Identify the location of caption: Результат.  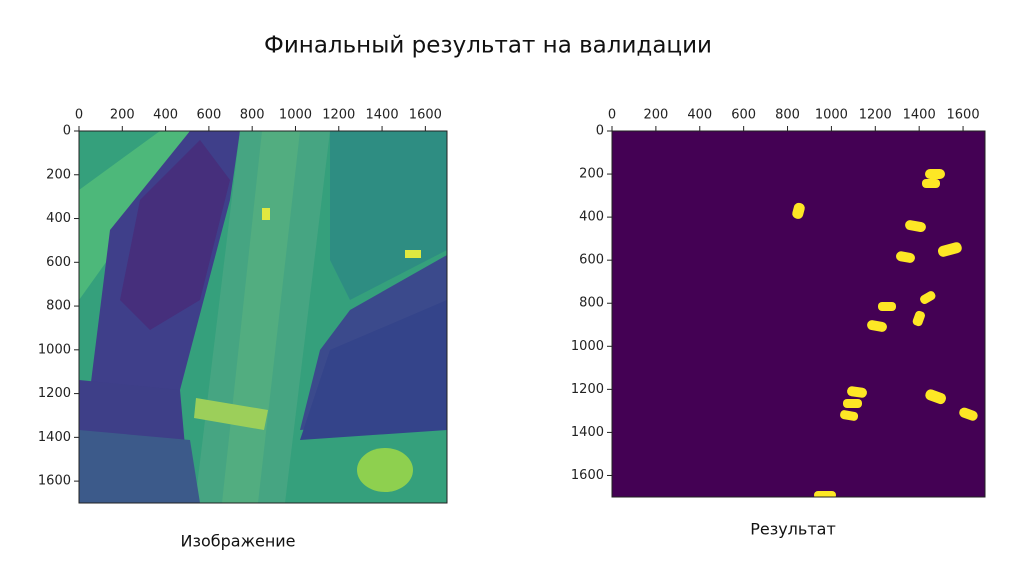
(793, 529).